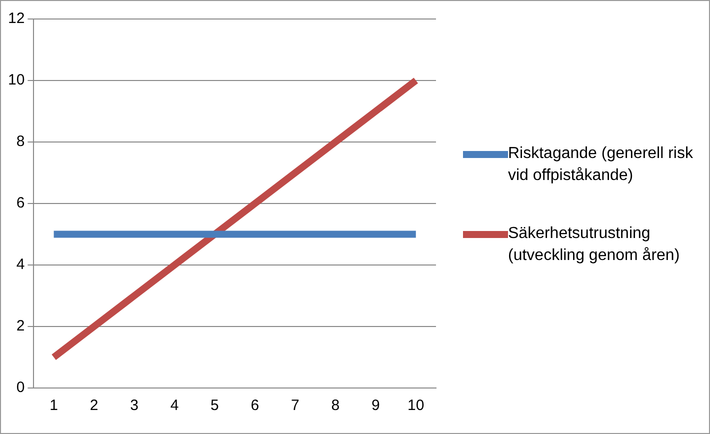 This screenshot has height=434, width=710. I want to click on y-tick-label: 4, so click(20, 265).